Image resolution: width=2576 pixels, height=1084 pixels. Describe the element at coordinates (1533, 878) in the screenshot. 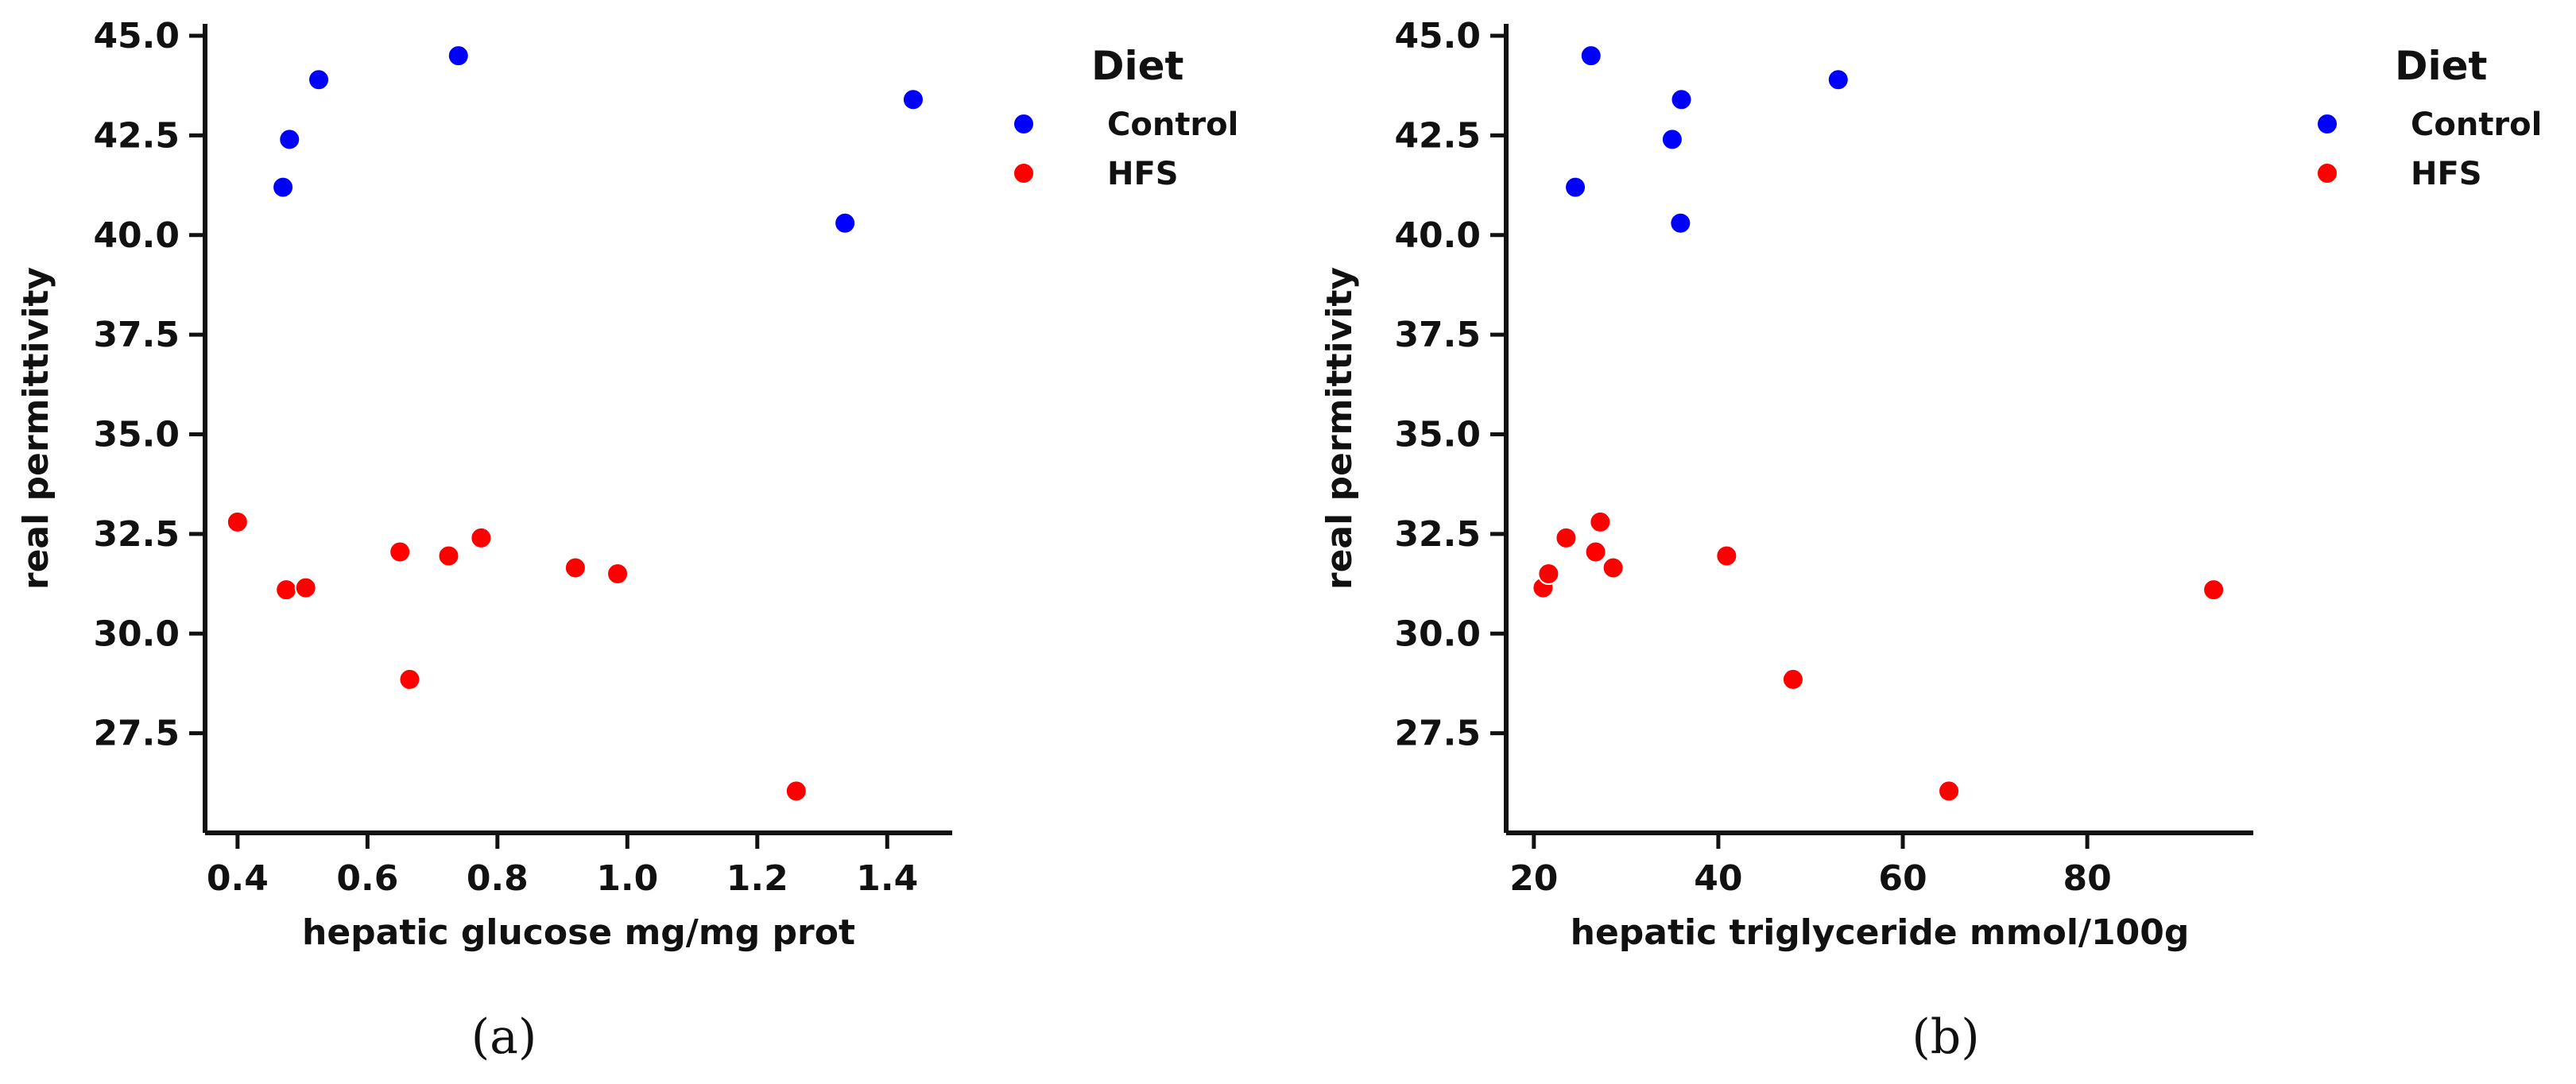

I see `x-tick-label: 20` at that location.